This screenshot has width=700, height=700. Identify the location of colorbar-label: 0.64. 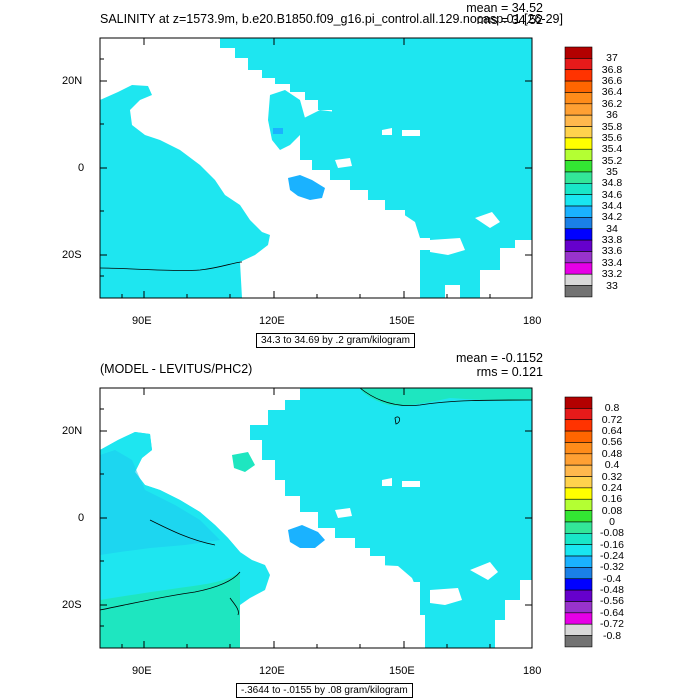
(612, 431).